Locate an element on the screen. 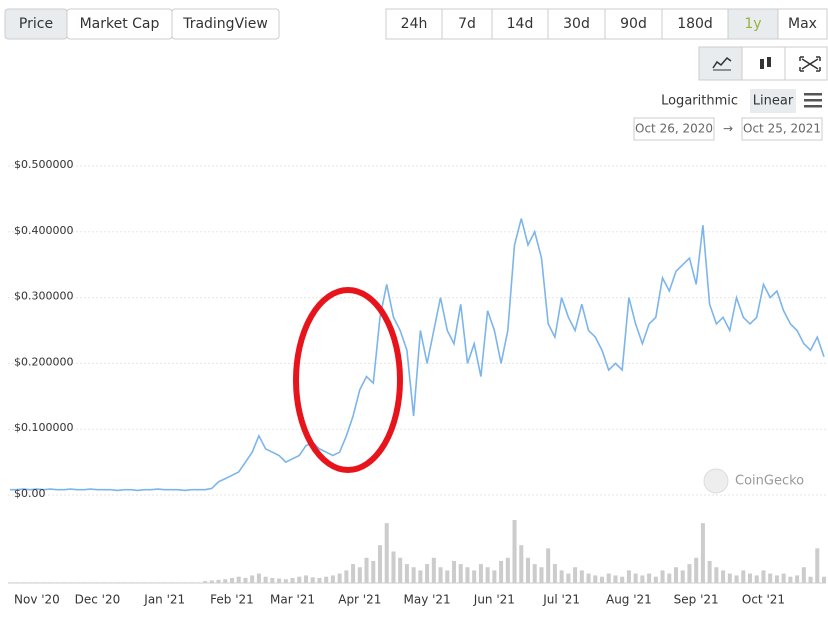 The image size is (828, 619). menu-button is located at coordinates (813, 100).